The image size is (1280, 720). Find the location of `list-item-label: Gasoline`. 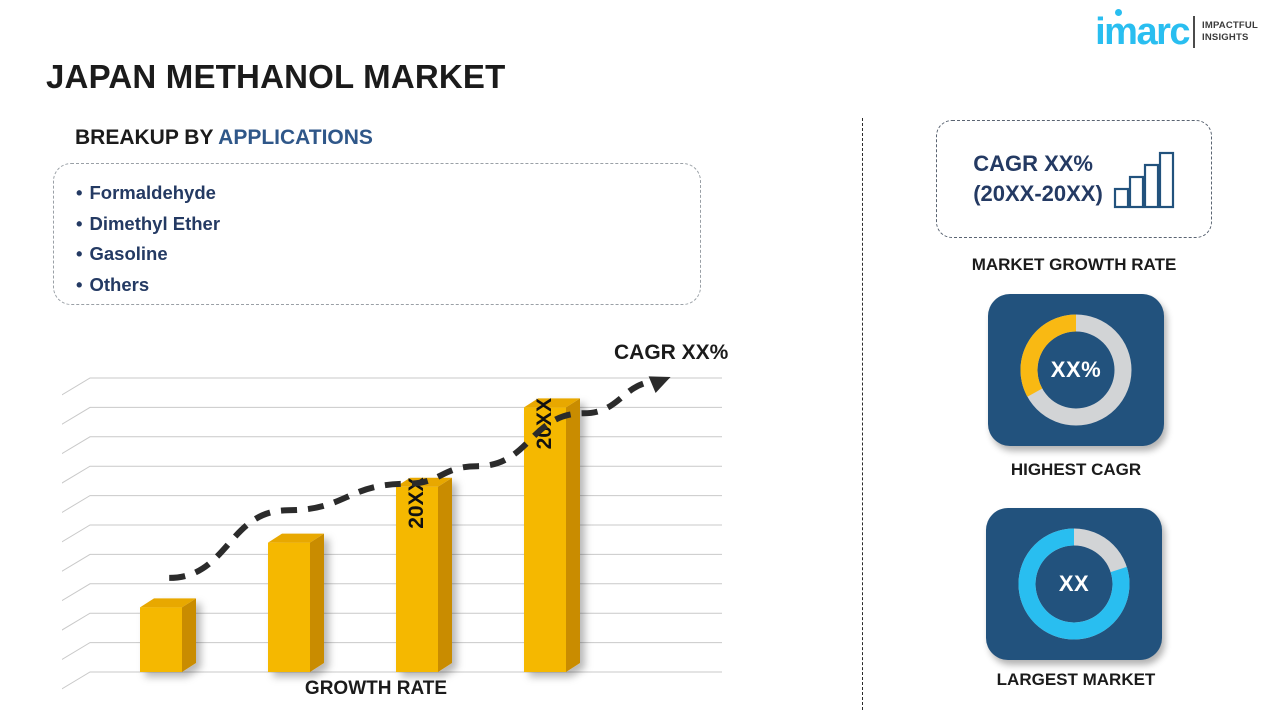

list-item-label: Gasoline is located at coordinates (128, 253).